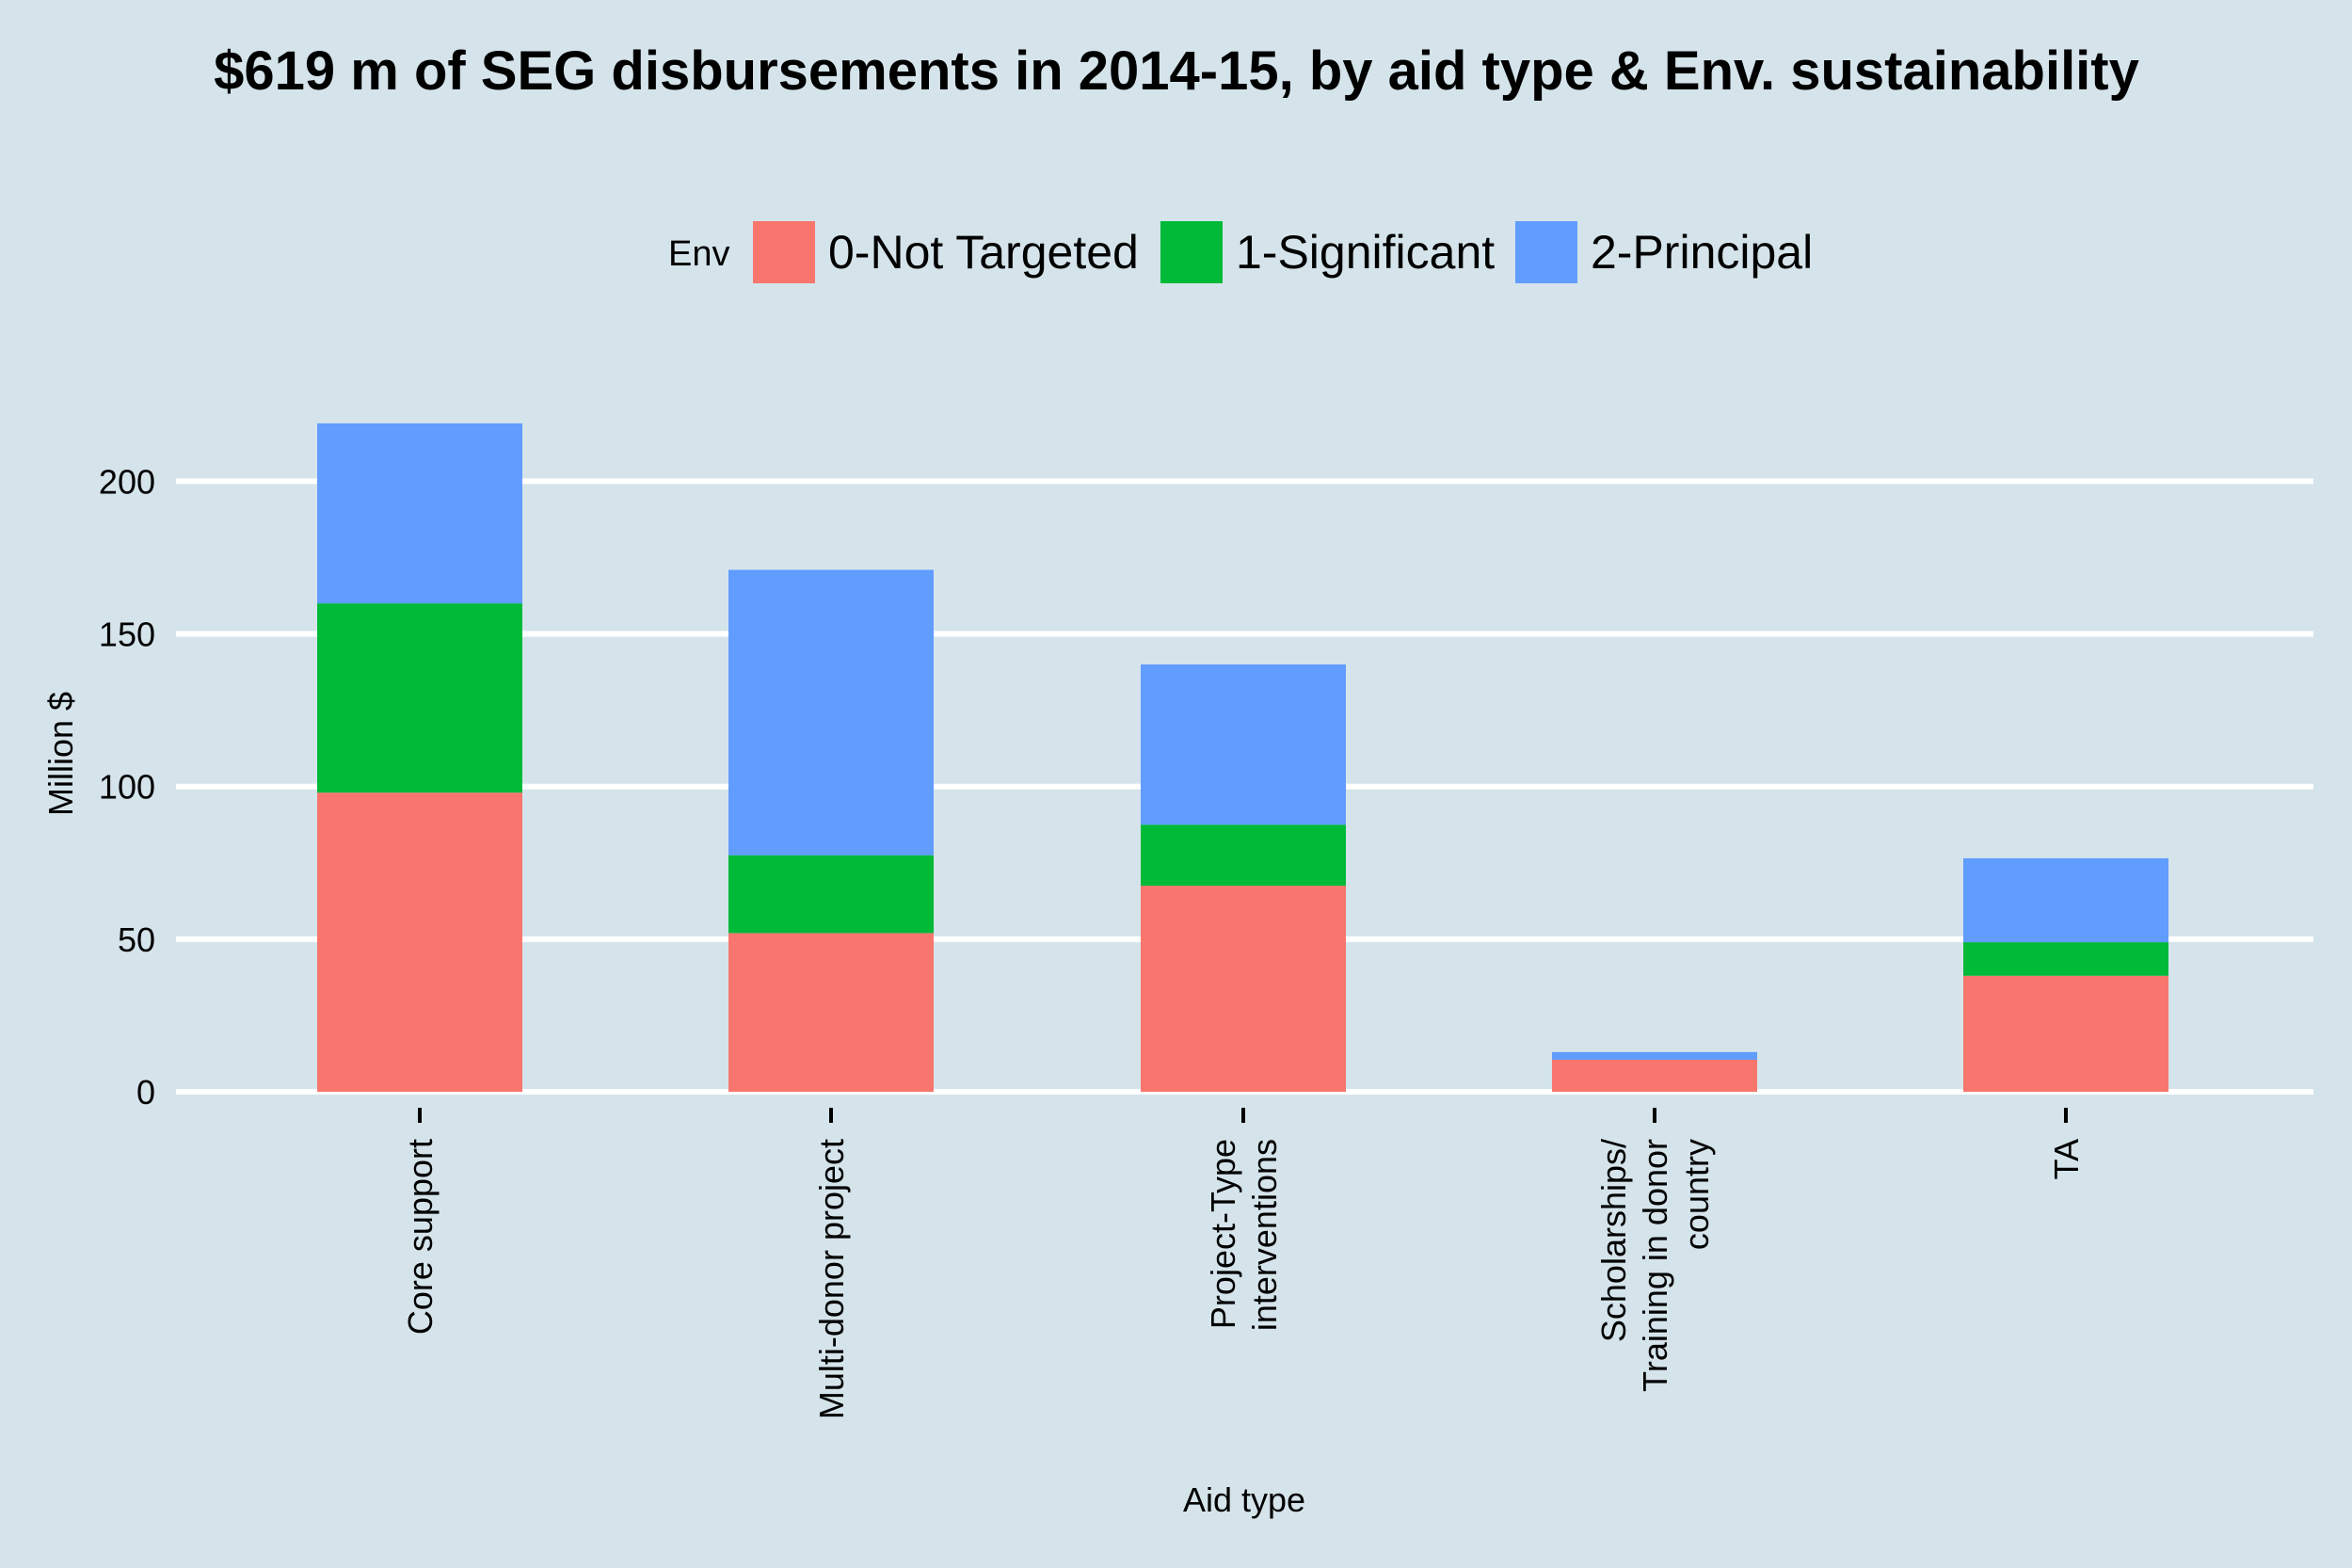  Describe the element at coordinates (983, 252) in the screenshot. I see `legend-label-0: 0-Not Targeted` at that location.